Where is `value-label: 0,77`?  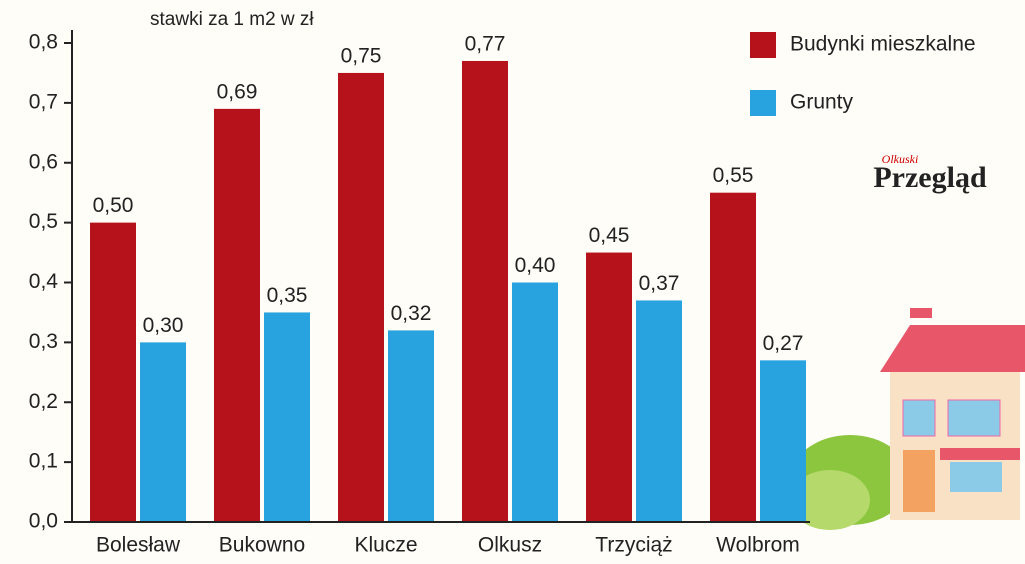
value-label: 0,77 is located at coordinates (485, 44).